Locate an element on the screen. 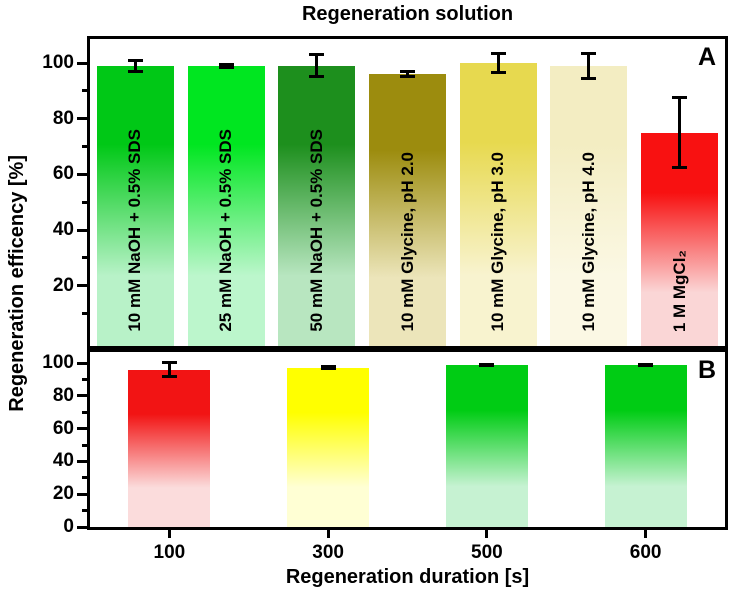 Image resolution: width=738 pixels, height=598 pixels. x-tick-label: 100 is located at coordinates (169, 552).